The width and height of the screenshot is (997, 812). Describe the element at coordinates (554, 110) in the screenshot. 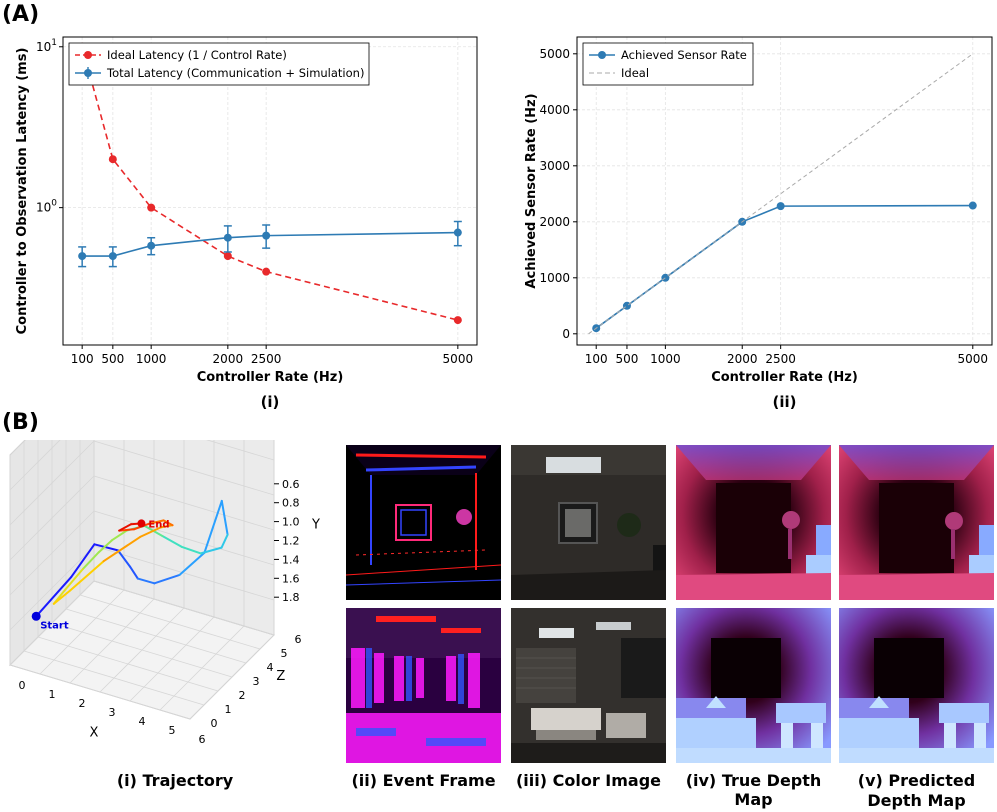

I see `y-tick-label: 4000` at that location.